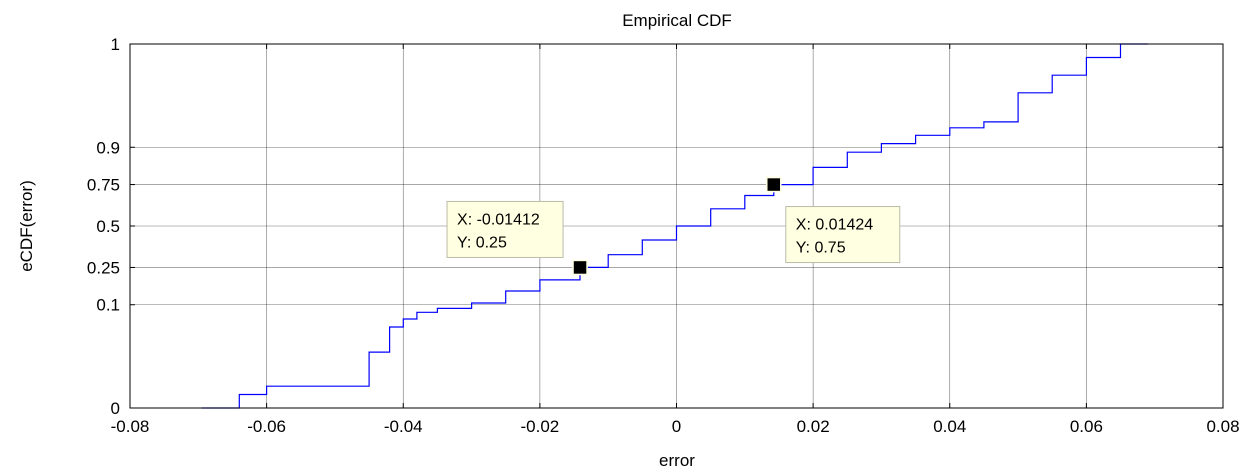 Image resolution: width=1245 pixels, height=470 pixels. I want to click on x-tick-label: 0.08, so click(1222, 426).